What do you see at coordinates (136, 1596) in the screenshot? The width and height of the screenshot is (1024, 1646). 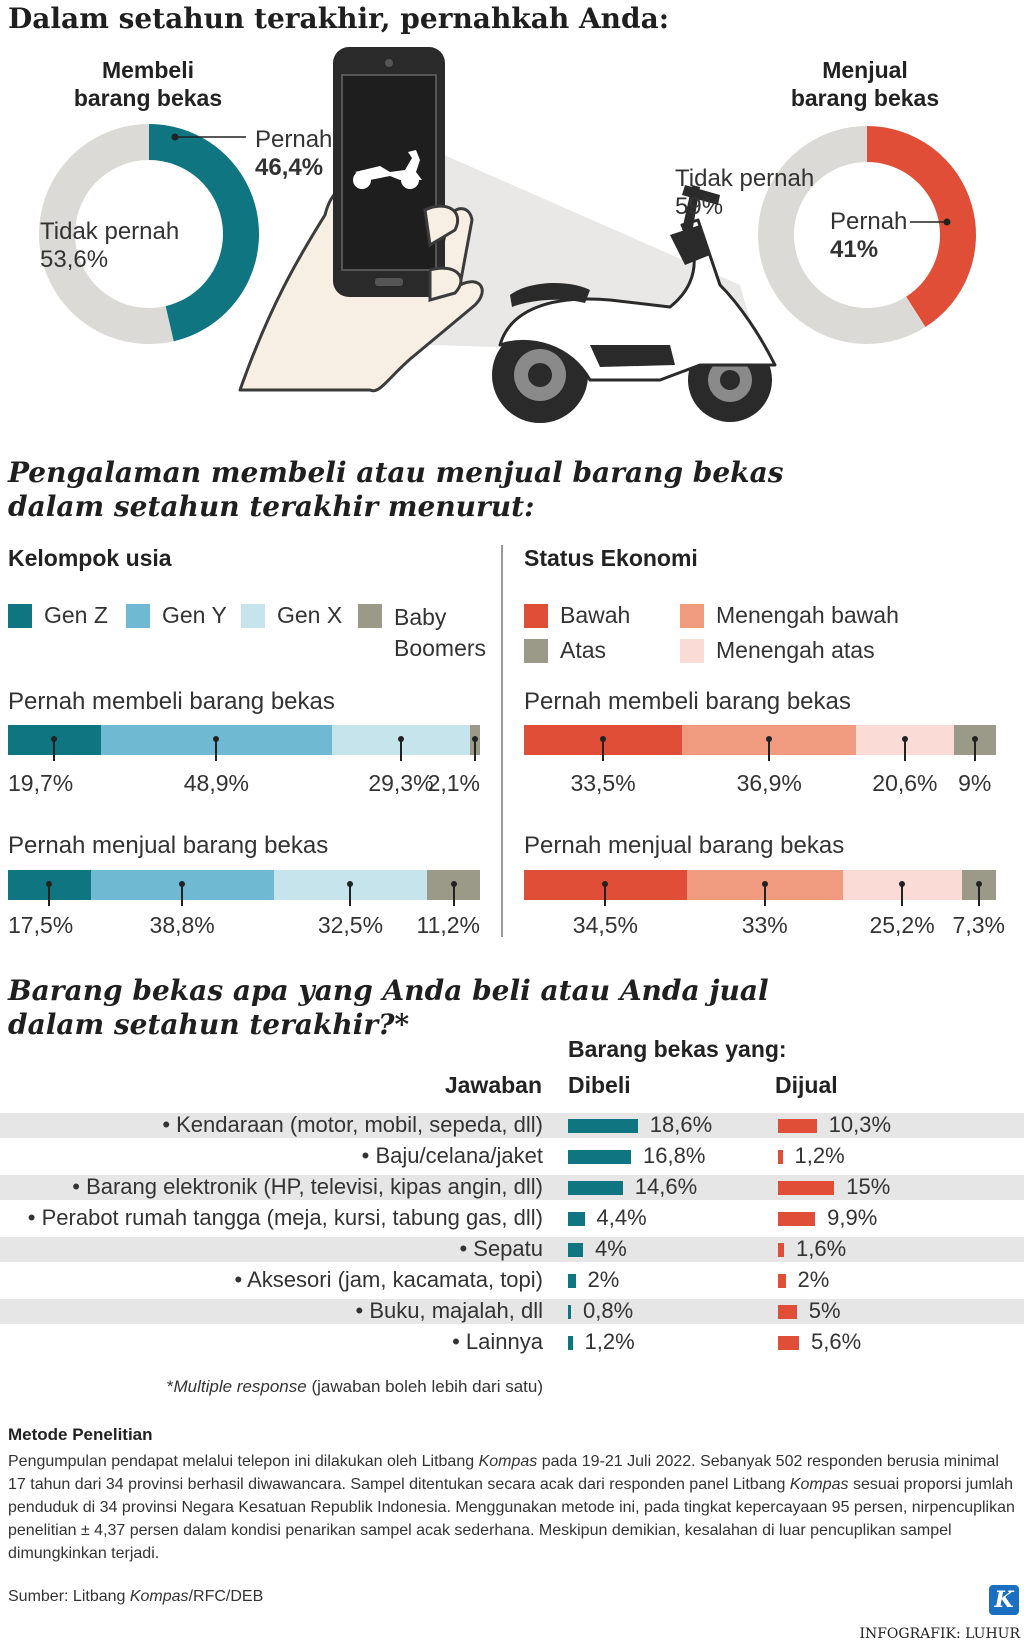 I see `source-note: Sumber: Litbang Kompas/RFC/DEB` at bounding box center [136, 1596].